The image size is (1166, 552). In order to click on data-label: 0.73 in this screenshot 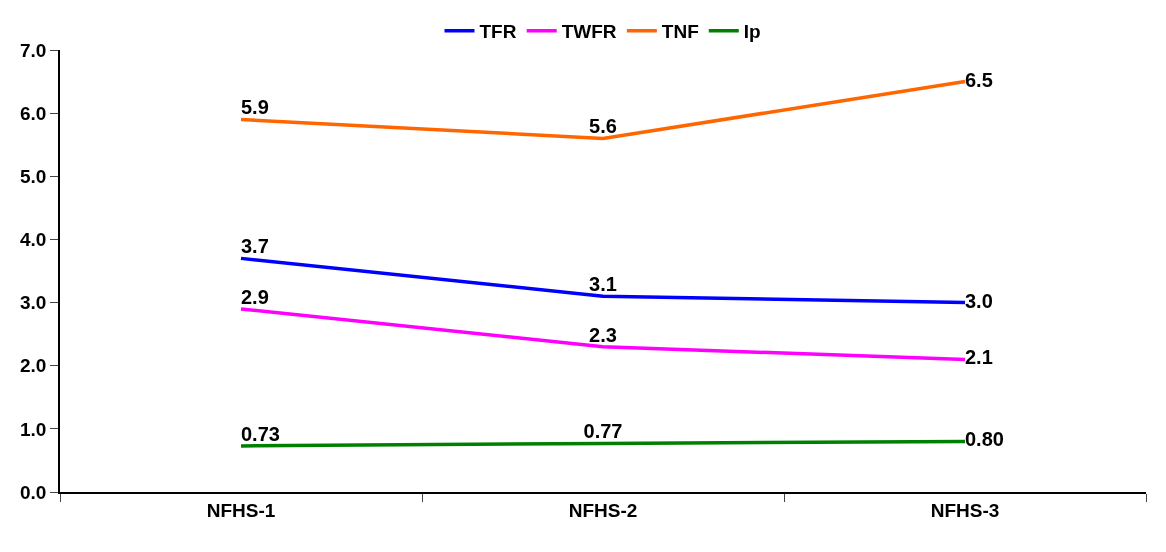, I will do `click(260, 433)`.